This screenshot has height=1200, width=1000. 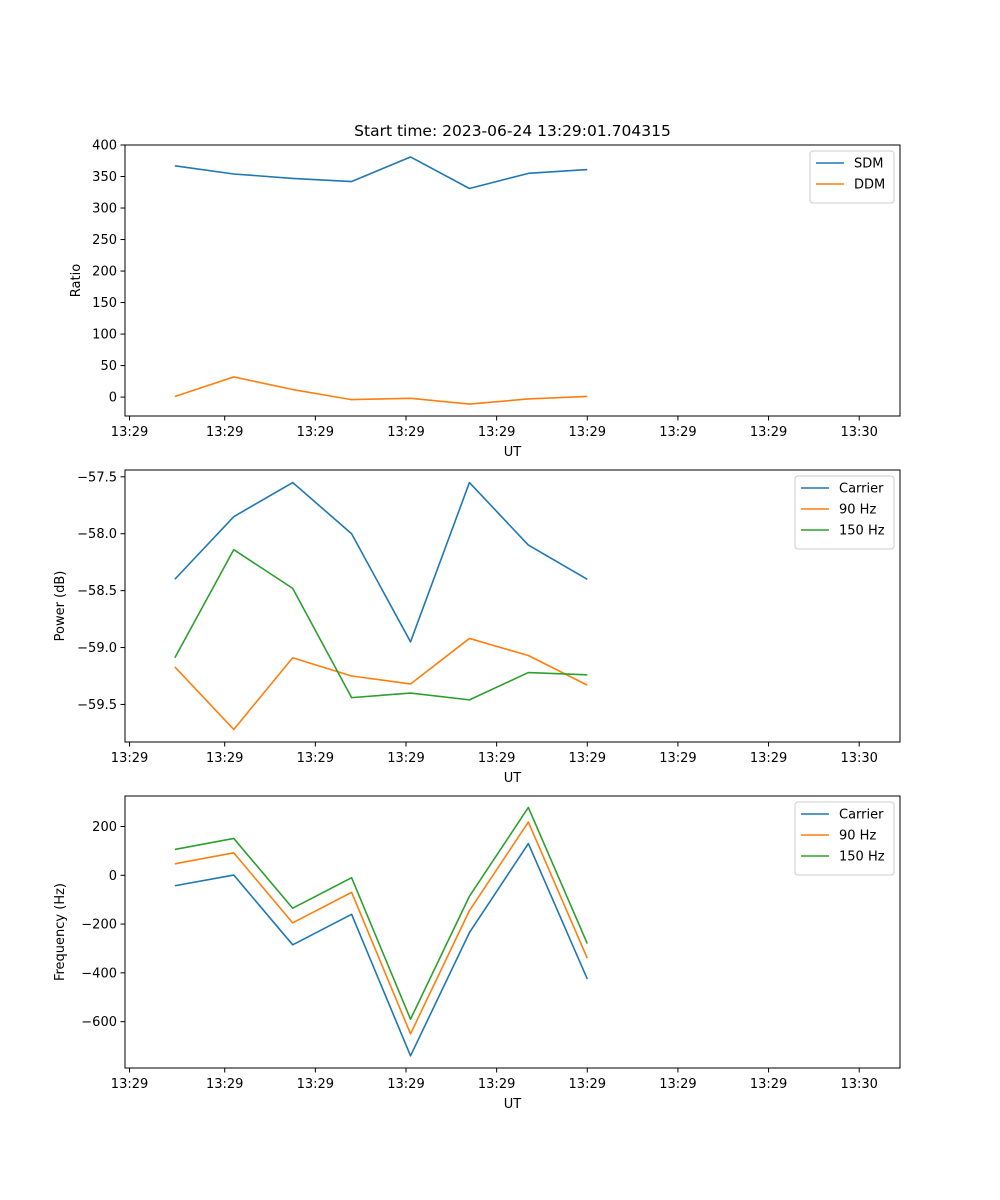 What do you see at coordinates (868, 164) in the screenshot?
I see `legend-label: SDM` at bounding box center [868, 164].